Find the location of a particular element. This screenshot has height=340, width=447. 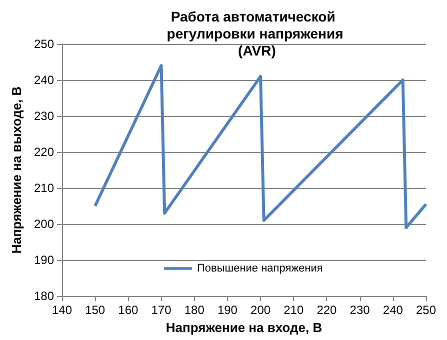

y-tick-label: 190 is located at coordinates (44, 260).